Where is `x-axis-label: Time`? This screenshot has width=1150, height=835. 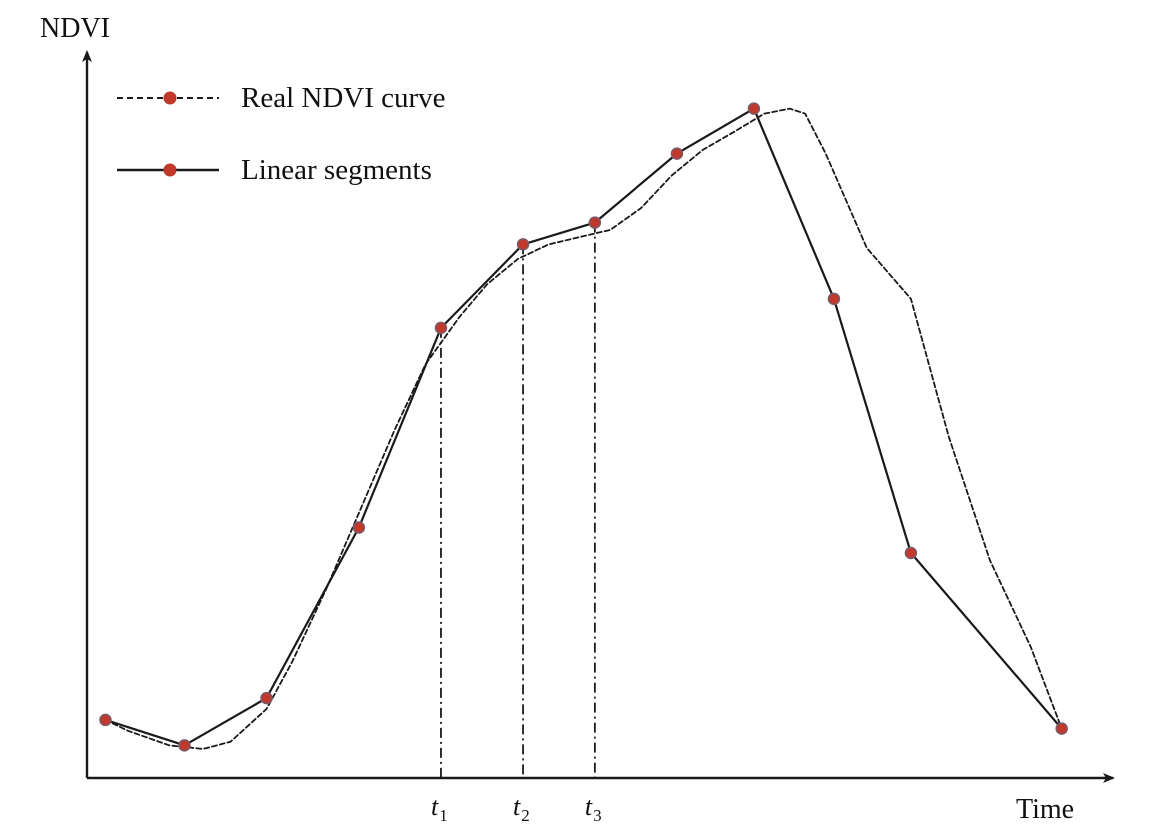 x-axis-label: Time is located at coordinates (1045, 809).